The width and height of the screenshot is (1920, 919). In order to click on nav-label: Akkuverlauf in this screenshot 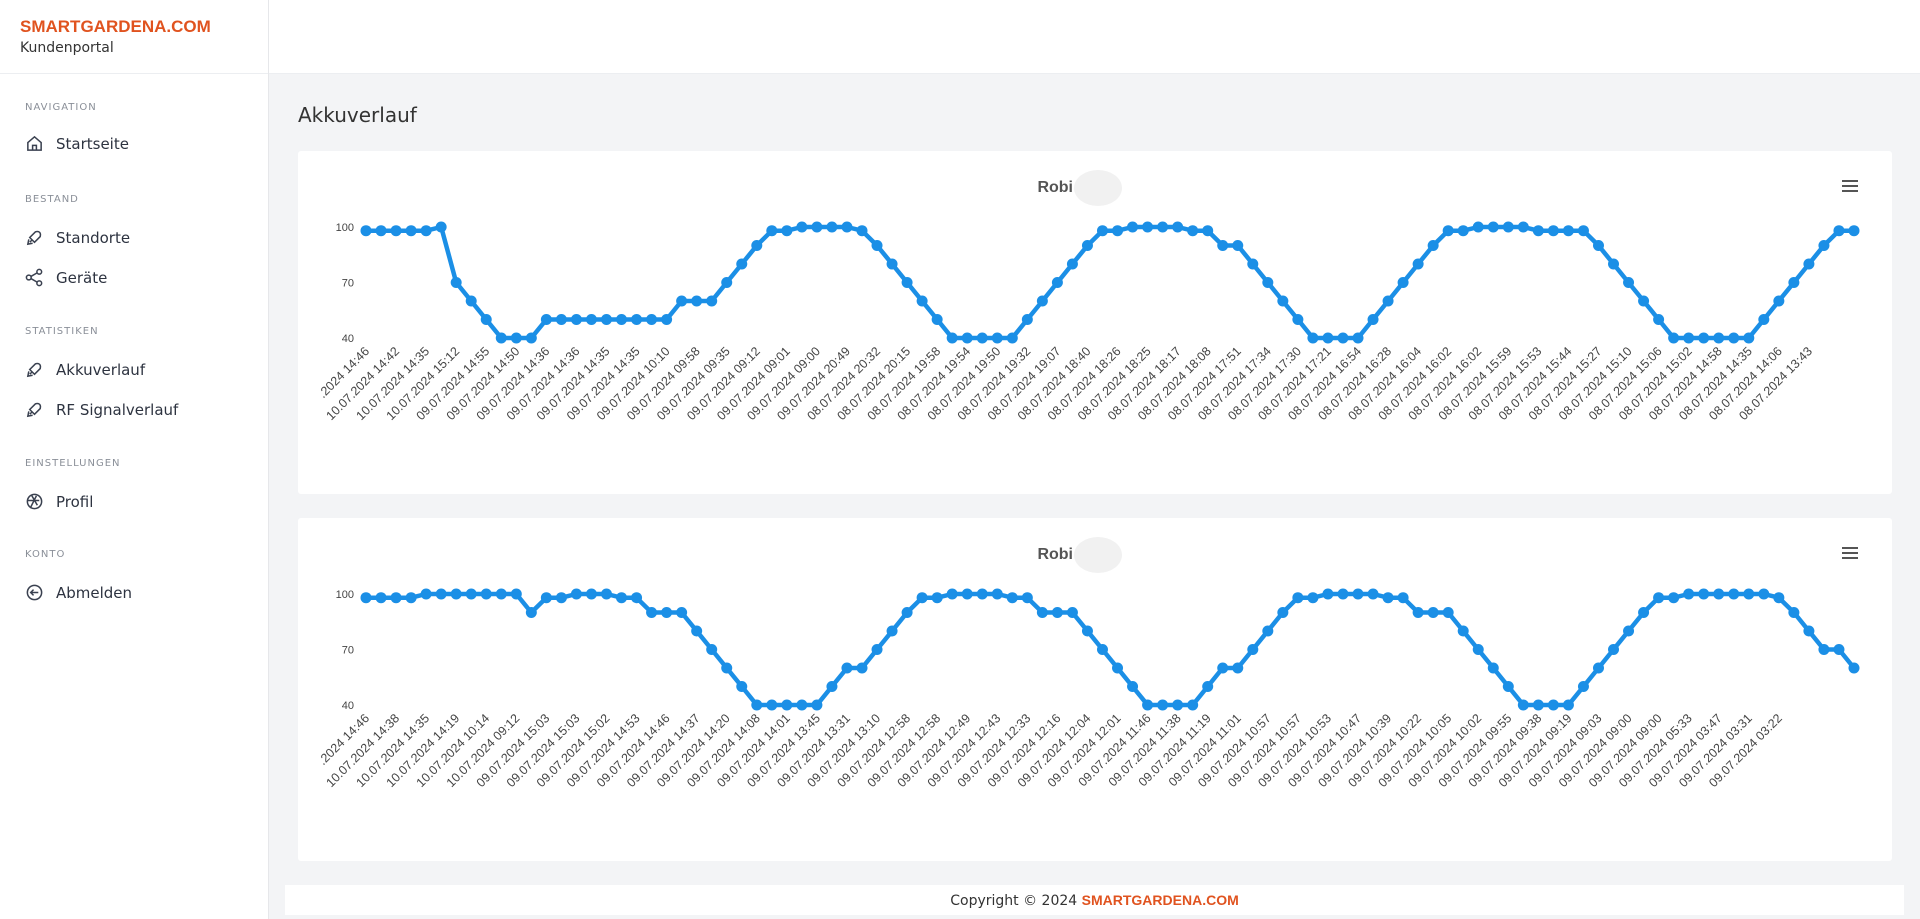, I will do `click(101, 369)`.